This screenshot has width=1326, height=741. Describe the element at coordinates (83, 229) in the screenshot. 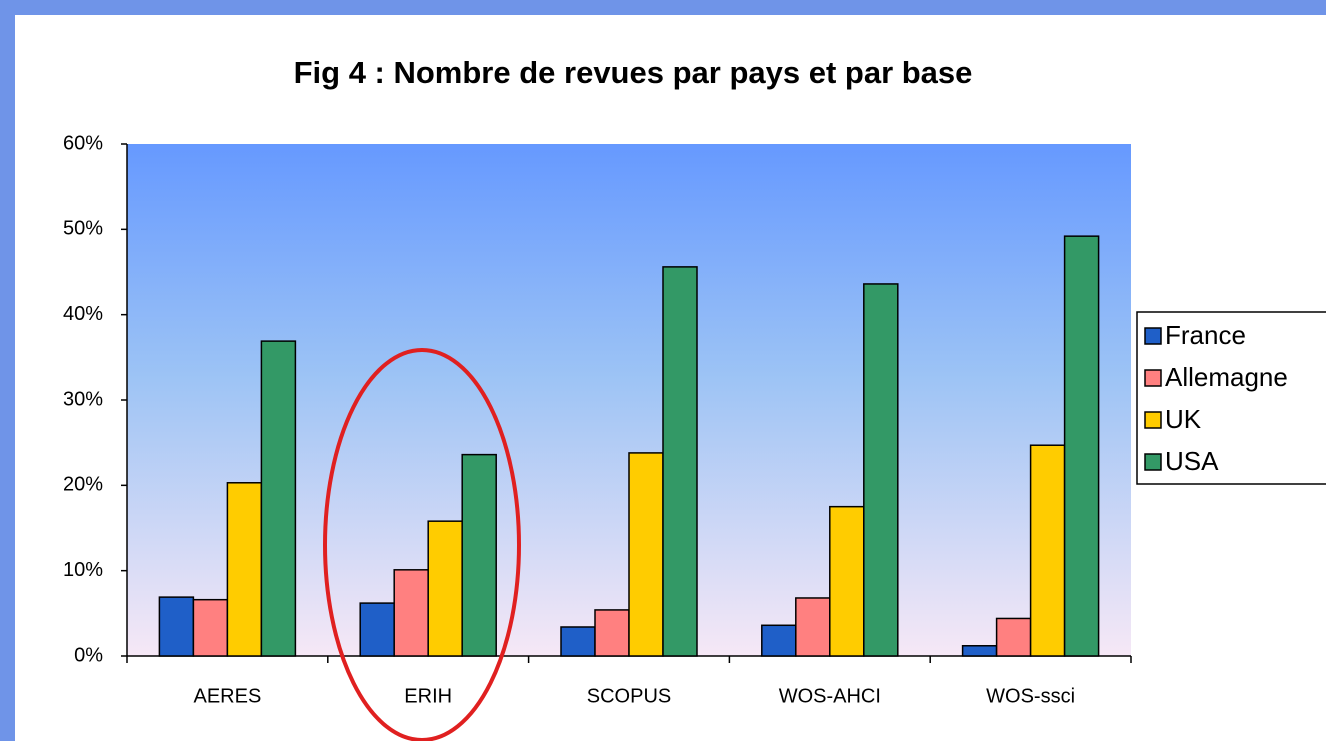

I see `y-tick-label: 50%` at that location.